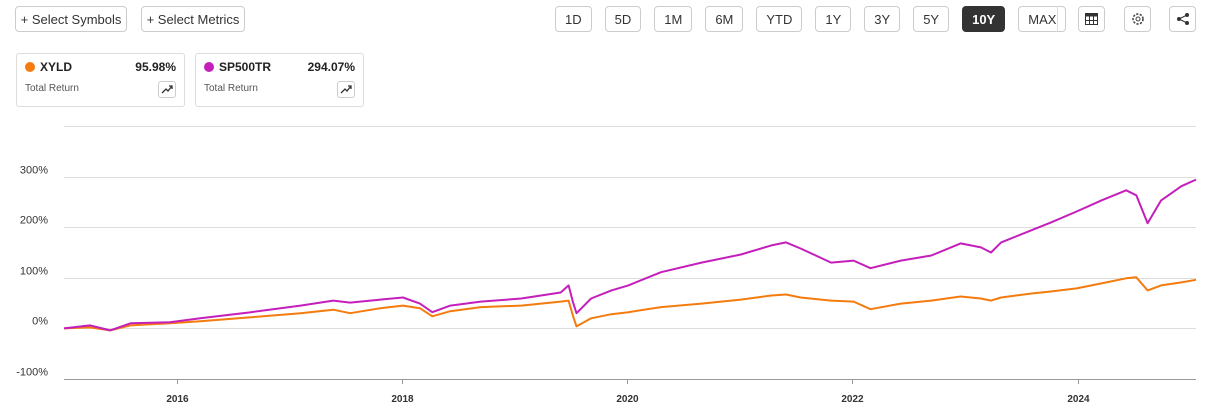 The width and height of the screenshot is (1208, 415). Describe the element at coordinates (100, 67) in the screenshot. I see `legend-row: XYLD 95.98%` at that location.